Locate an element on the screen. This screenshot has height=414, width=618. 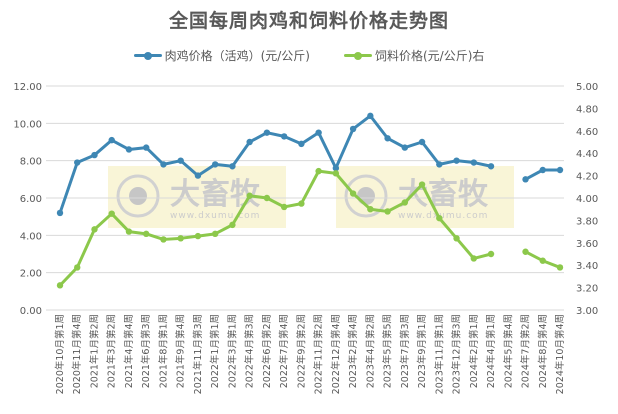
right-axis-tick: 4.20 is located at coordinates (587, 177).